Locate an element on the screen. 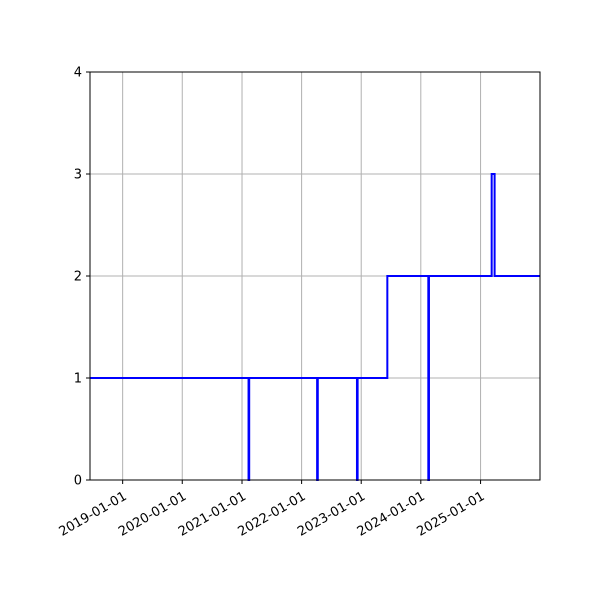 The width and height of the screenshot is (600, 600). y-tick-label: 1 is located at coordinates (78, 379).